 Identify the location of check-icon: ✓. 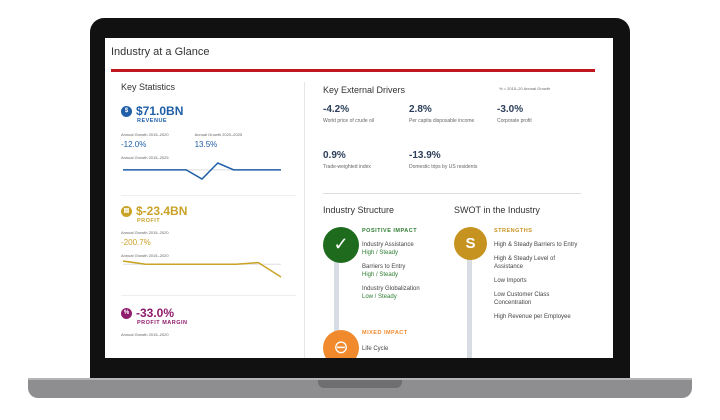
(341, 245).